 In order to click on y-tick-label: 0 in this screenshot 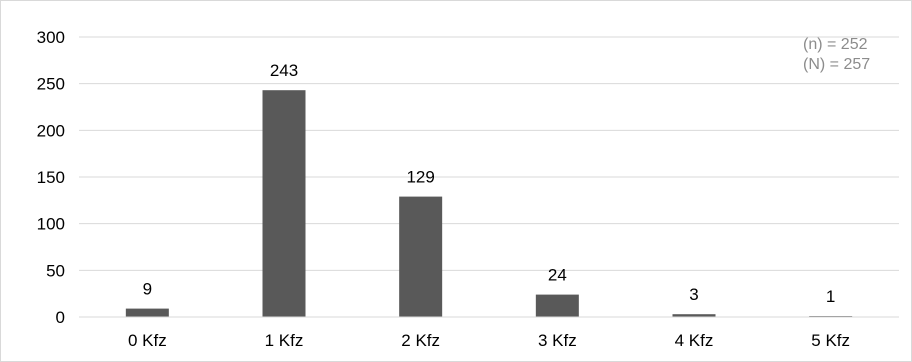, I will do `click(60, 317)`.